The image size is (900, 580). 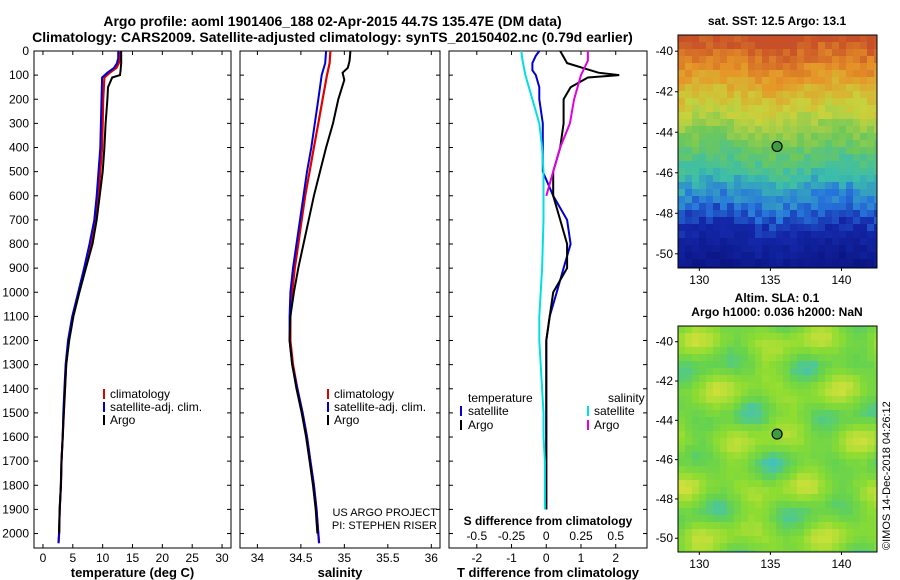 What do you see at coordinates (777, 434) in the screenshot?
I see `argo-position-marker` at bounding box center [777, 434].